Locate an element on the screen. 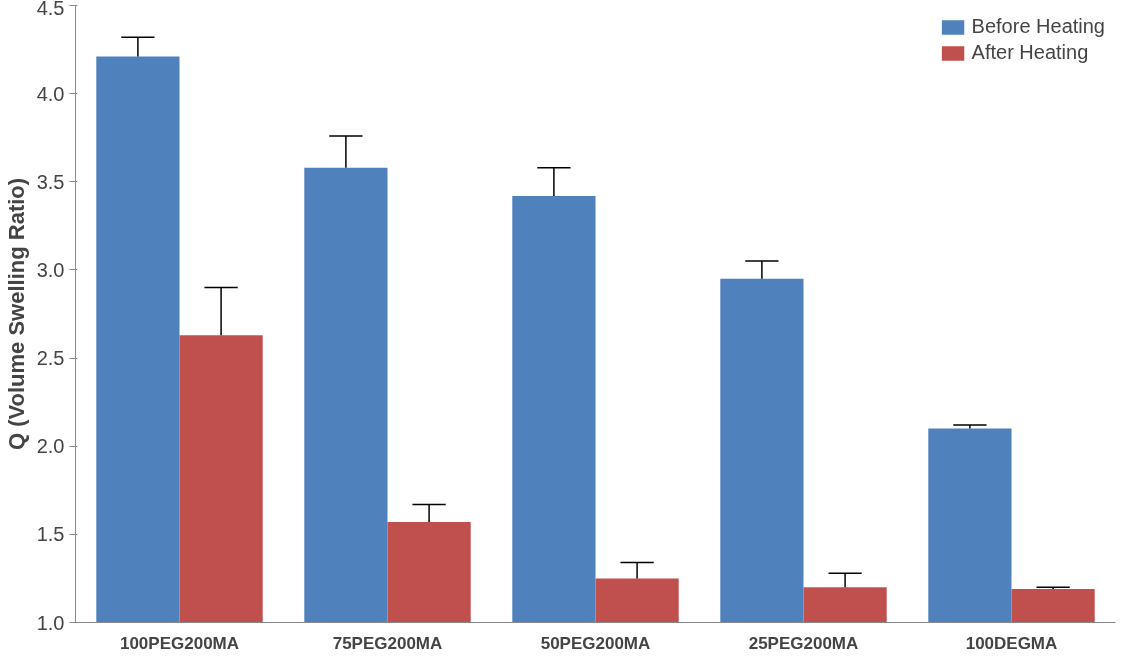 The image size is (1128, 662). y-tick-label: 3.5 is located at coordinates (50, 181).